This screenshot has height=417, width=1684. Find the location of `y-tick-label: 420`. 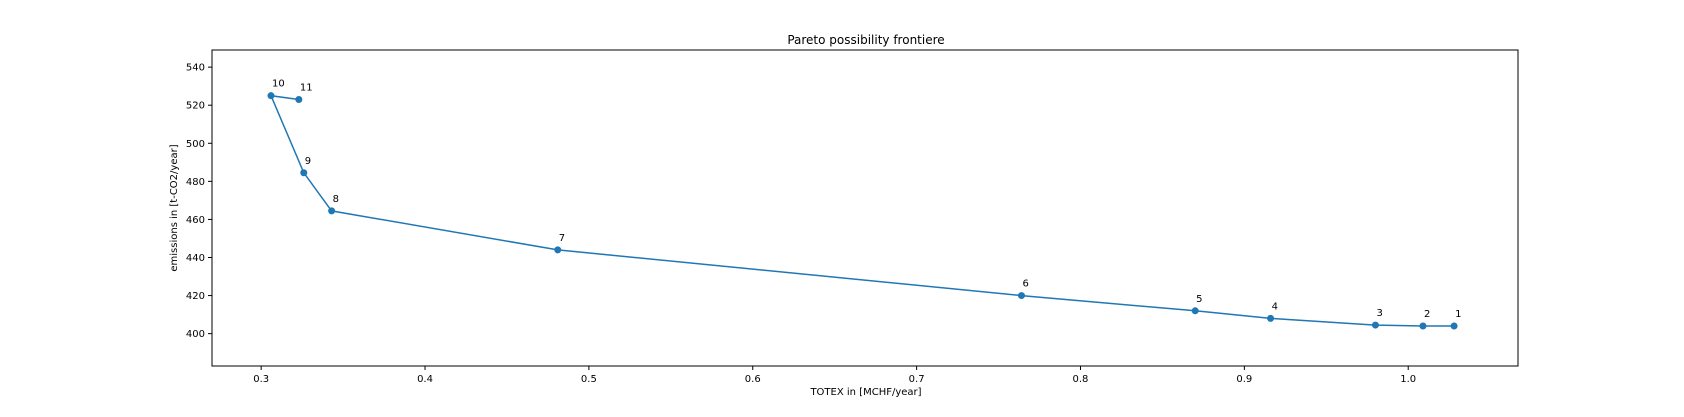

y-tick-label: 420 is located at coordinates (195, 296).